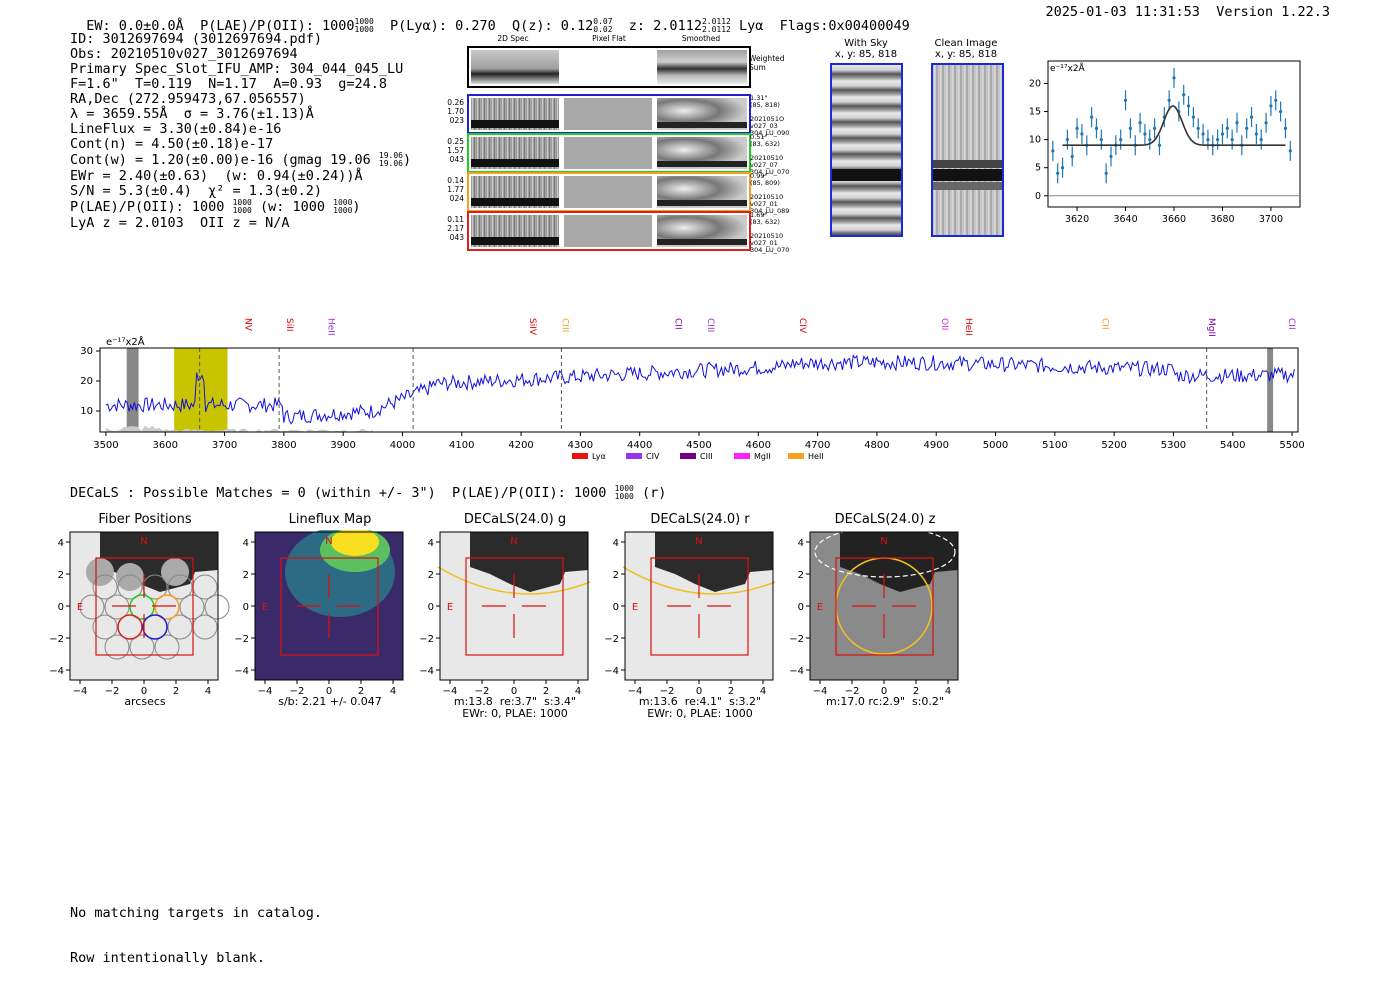 Image resolution: width=1400 pixels, height=981 pixels. Describe the element at coordinates (86, 411) in the screenshot. I see `spectrum-y-tick-label: 10` at that location.